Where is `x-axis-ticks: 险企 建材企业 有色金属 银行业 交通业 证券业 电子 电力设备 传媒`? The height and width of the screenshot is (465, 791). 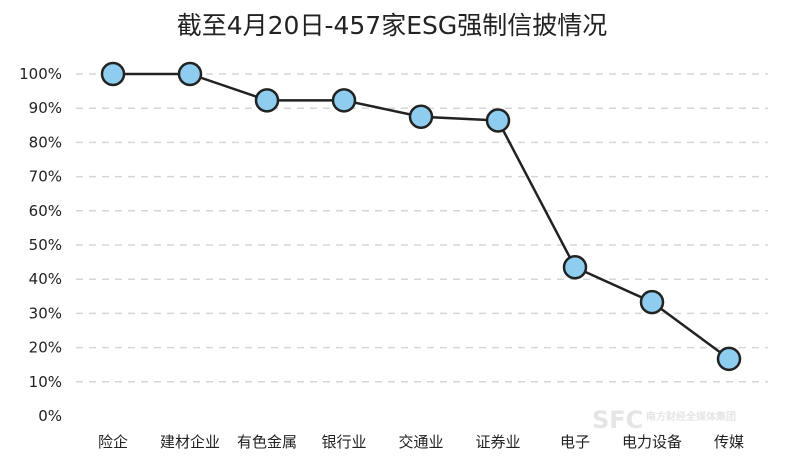
x-axis-ticks: 险企 建材企业 有色金属 银行业 交通业 证券业 电子 电力设备 传媒 is located at coordinates (421, 442).